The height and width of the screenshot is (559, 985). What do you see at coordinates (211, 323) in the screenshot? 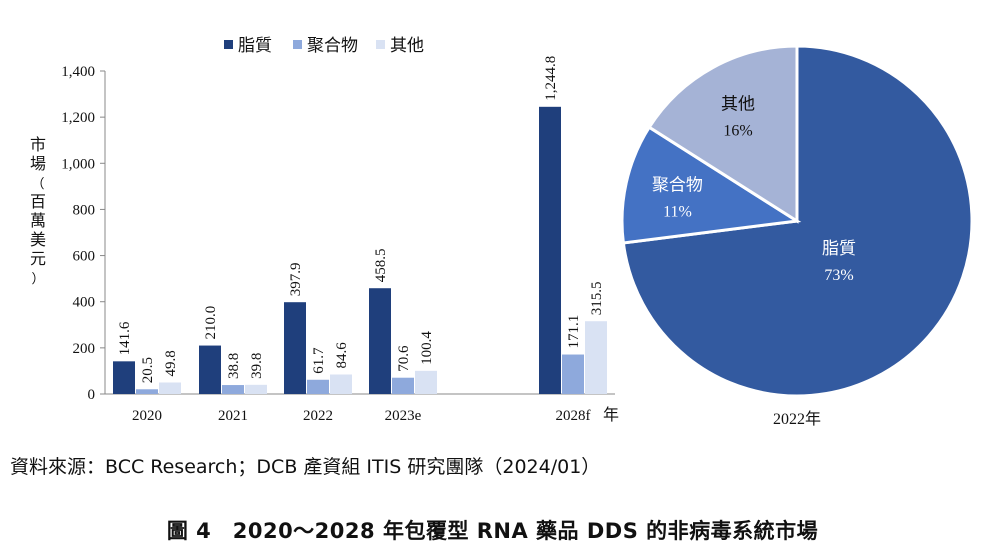
I see `data-label: 210.0` at bounding box center [211, 323].